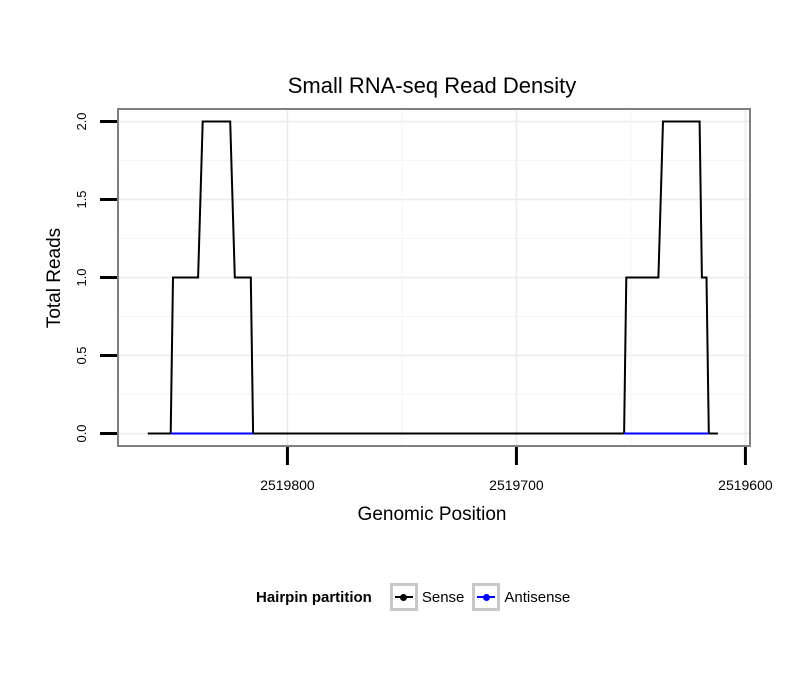 This screenshot has height=690, width=810. Describe the element at coordinates (516, 485) in the screenshot. I see `x-tick-label: 2519700` at that location.